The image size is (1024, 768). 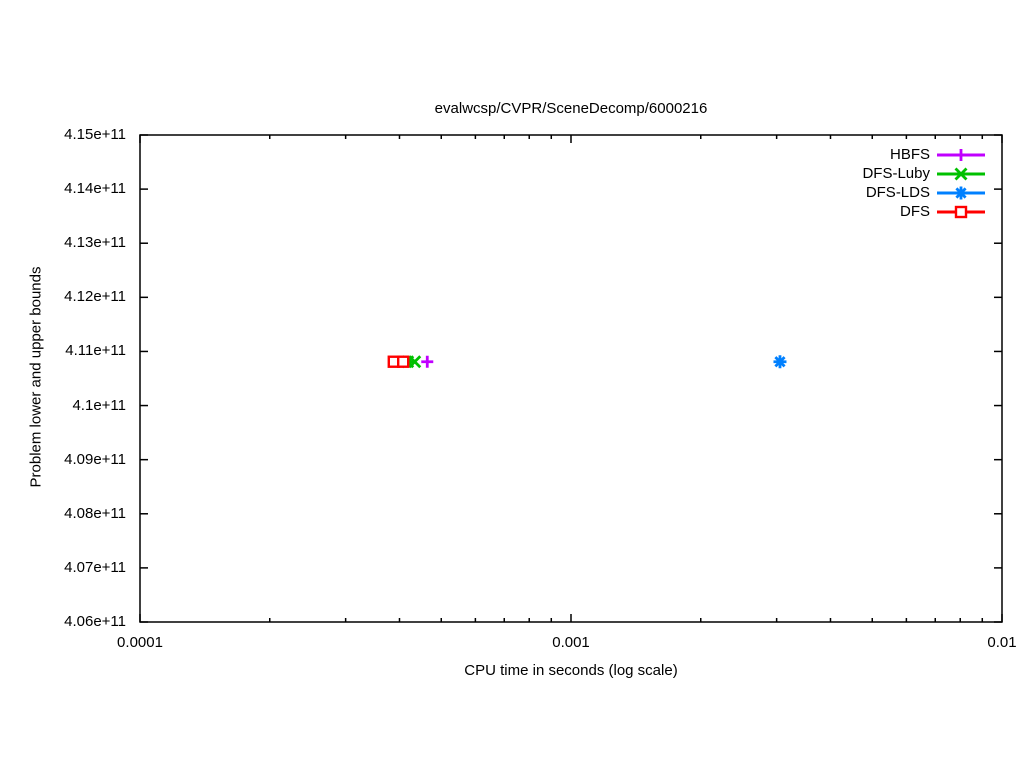 What do you see at coordinates (95, 513) in the screenshot?
I see `y-tick-label: 4.08e+11` at bounding box center [95, 513].